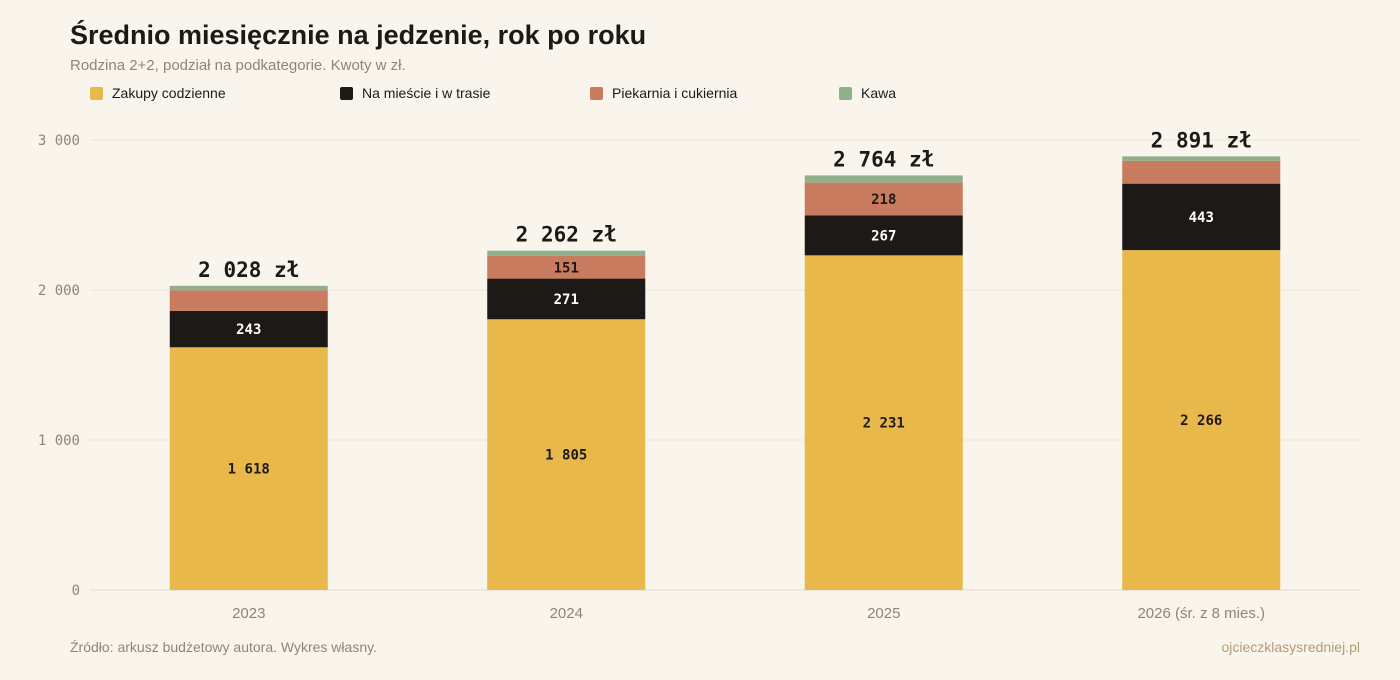 This screenshot has height=680, width=1400. I want to click on data-label: 243, so click(248, 330).